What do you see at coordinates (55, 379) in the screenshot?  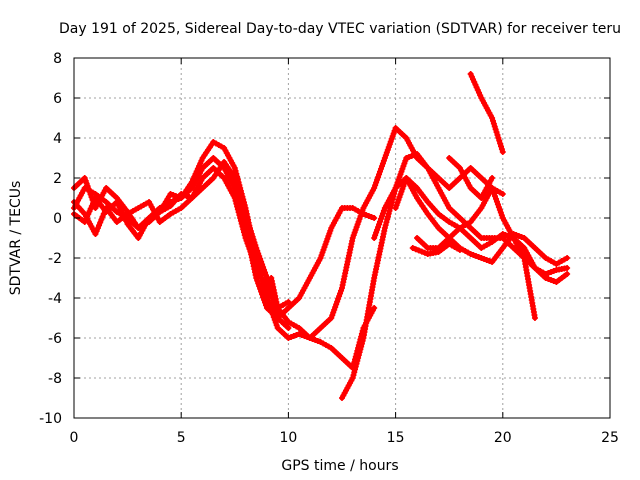 I see `y-tick-label: -8` at bounding box center [55, 379].